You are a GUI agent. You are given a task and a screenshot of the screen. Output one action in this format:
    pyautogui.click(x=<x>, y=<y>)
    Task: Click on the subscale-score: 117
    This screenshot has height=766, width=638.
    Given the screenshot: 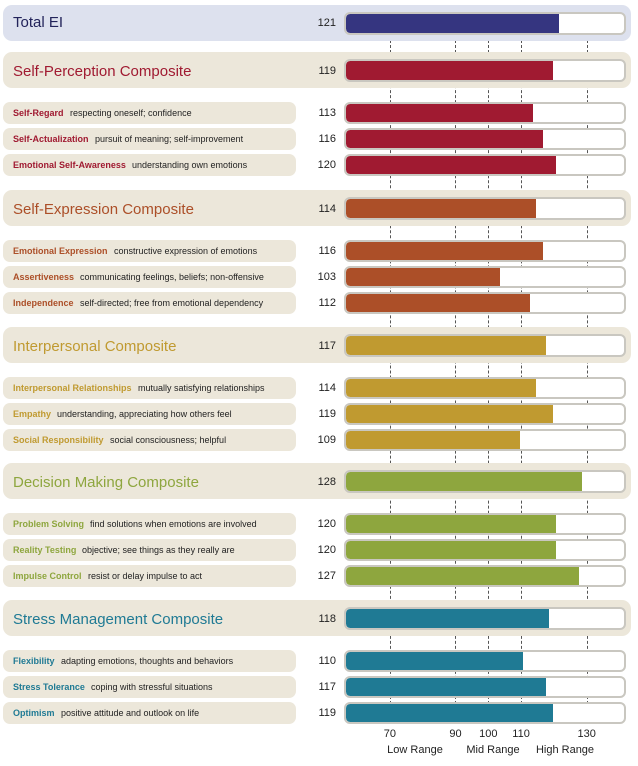 What is the action you would take?
    pyautogui.click(x=327, y=687)
    